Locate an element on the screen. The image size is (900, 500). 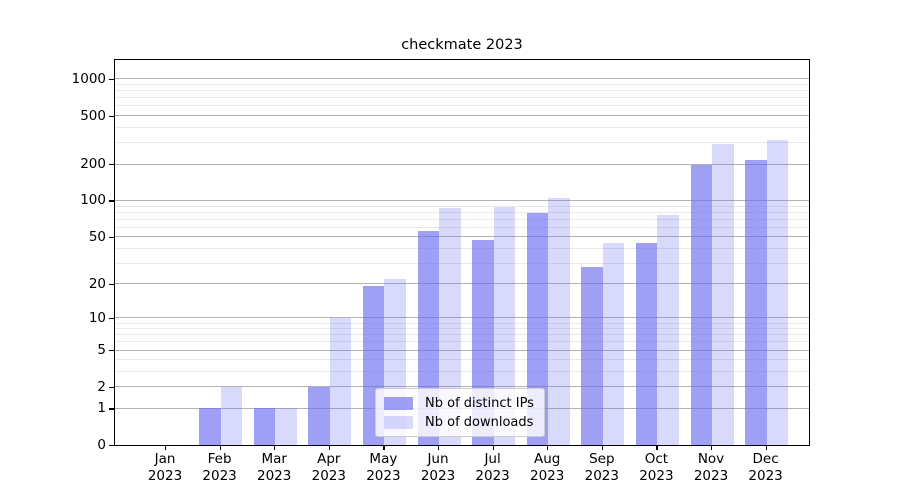
x-tick-label-month: Aug is located at coordinates (547, 459).